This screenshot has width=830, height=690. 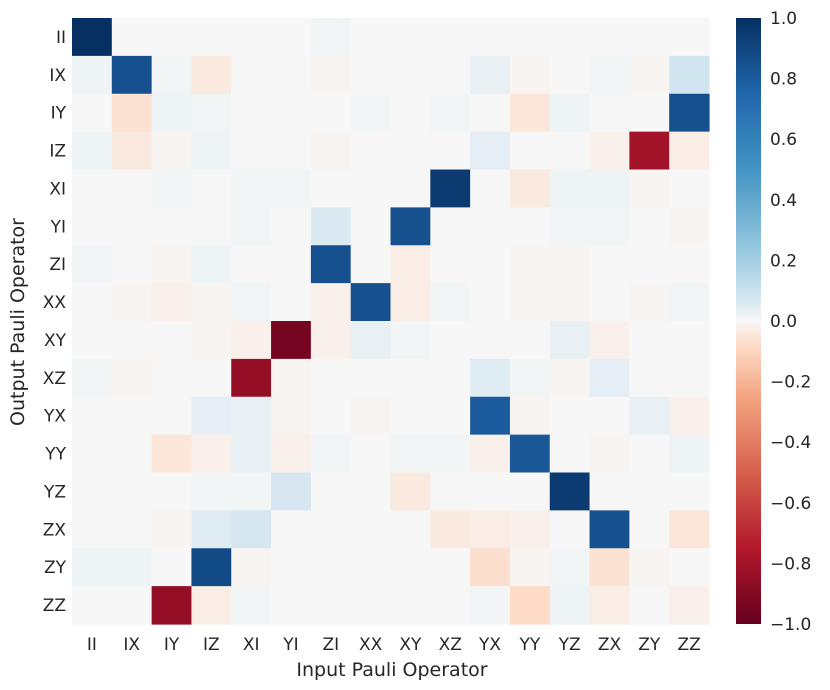 I want to click on heatmap-cell-ZZ-XI, so click(x=251, y=605).